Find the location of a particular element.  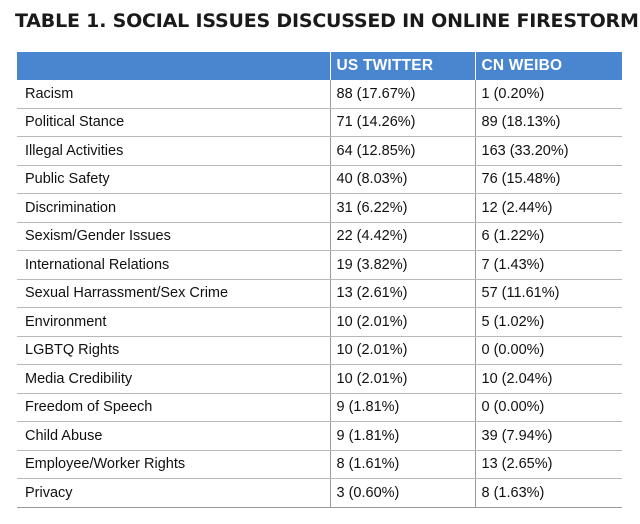

cell-cn-weibo: 13 (2.65%) is located at coordinates (548, 464).